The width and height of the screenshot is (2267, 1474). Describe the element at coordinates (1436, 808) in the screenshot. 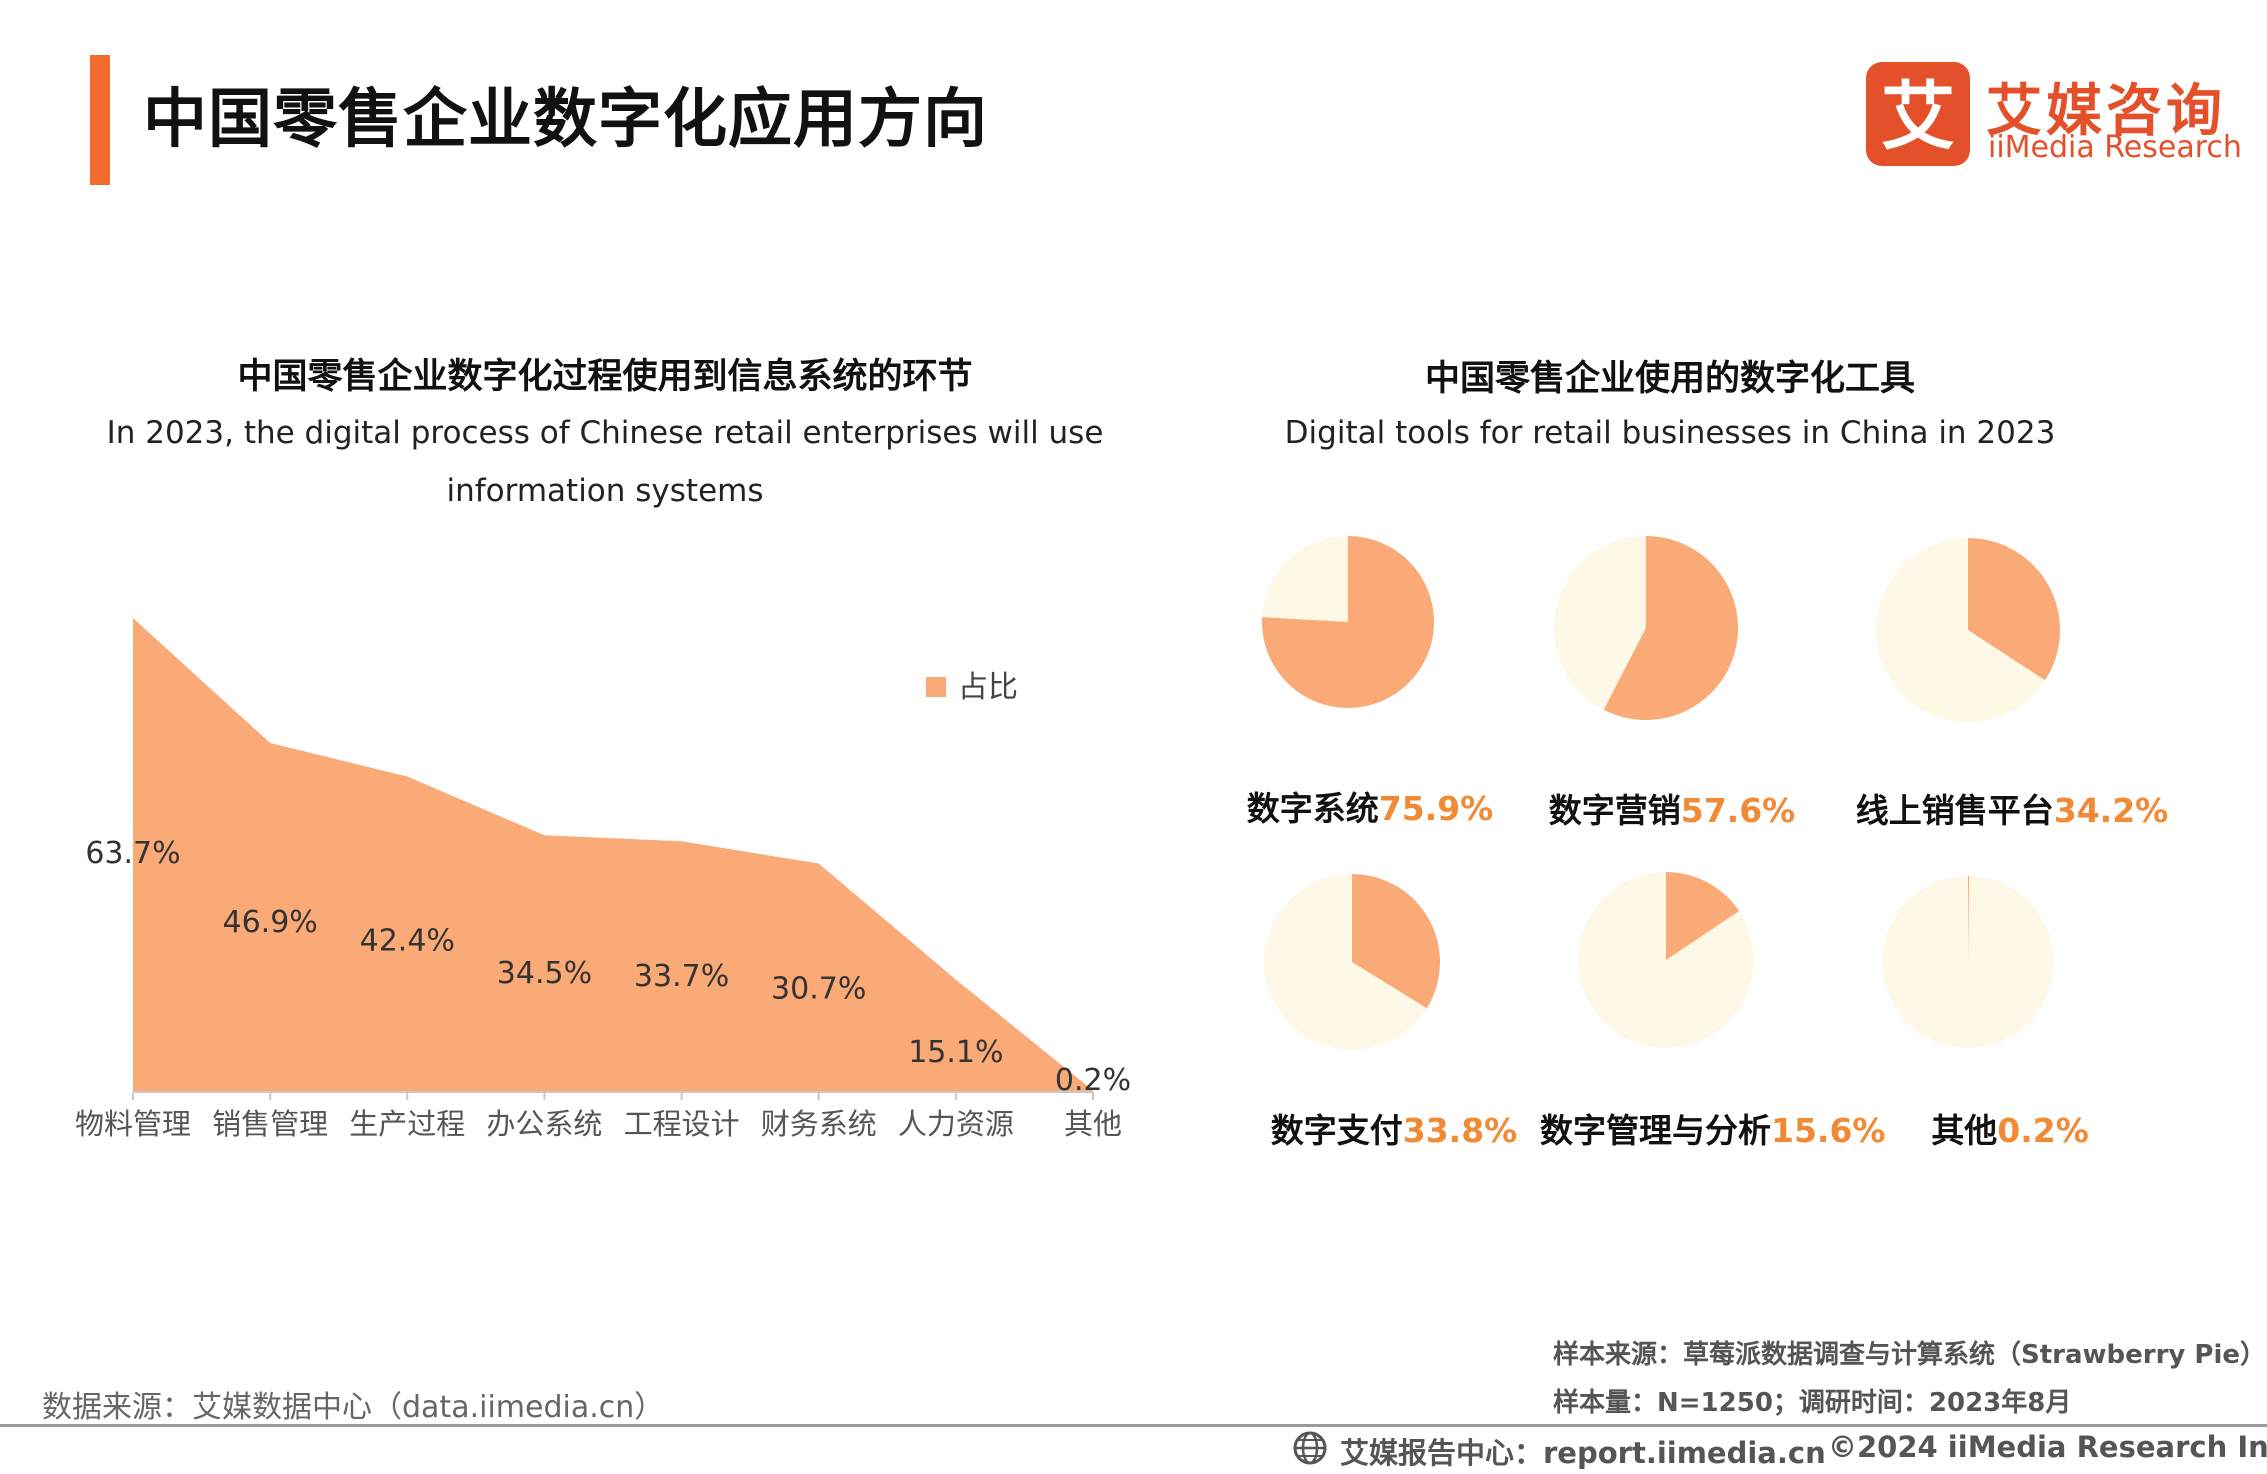

I see `pie-label-percent: 75.9%` at that location.